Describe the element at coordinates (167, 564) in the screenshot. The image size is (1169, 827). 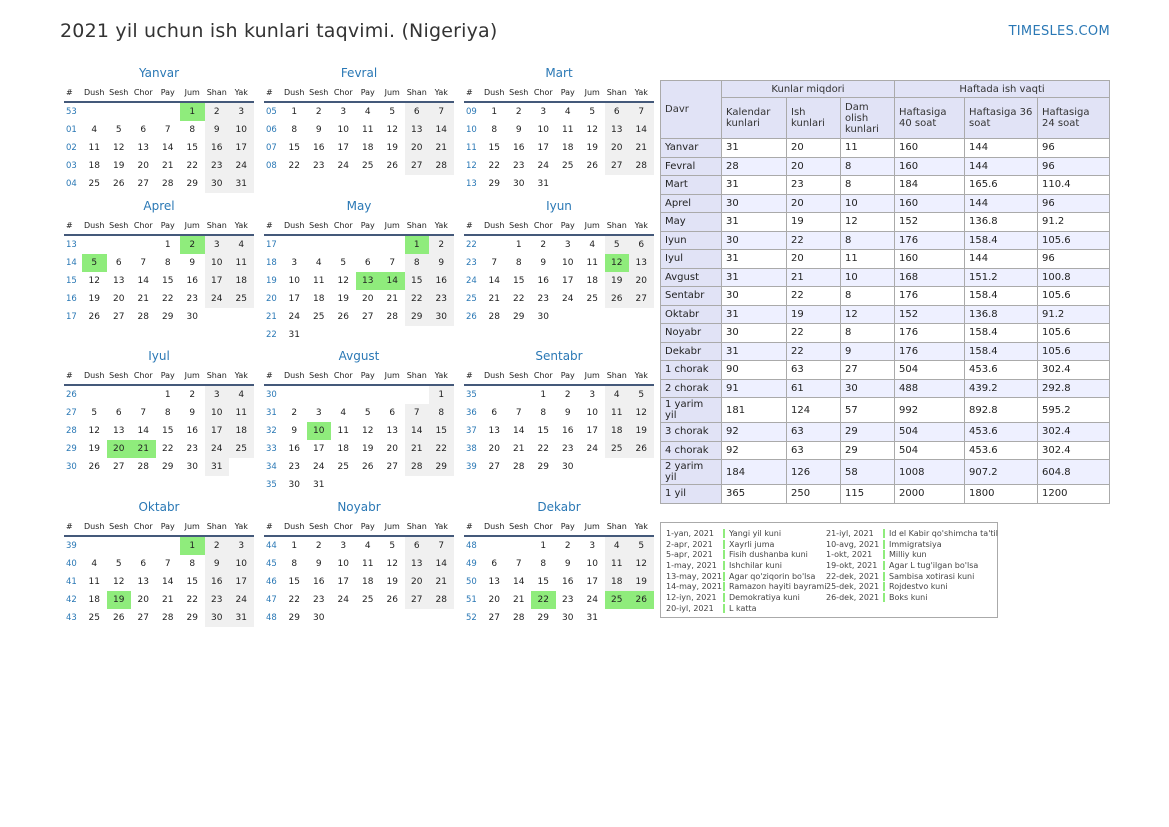
I see `day-cell: 7` at that location.